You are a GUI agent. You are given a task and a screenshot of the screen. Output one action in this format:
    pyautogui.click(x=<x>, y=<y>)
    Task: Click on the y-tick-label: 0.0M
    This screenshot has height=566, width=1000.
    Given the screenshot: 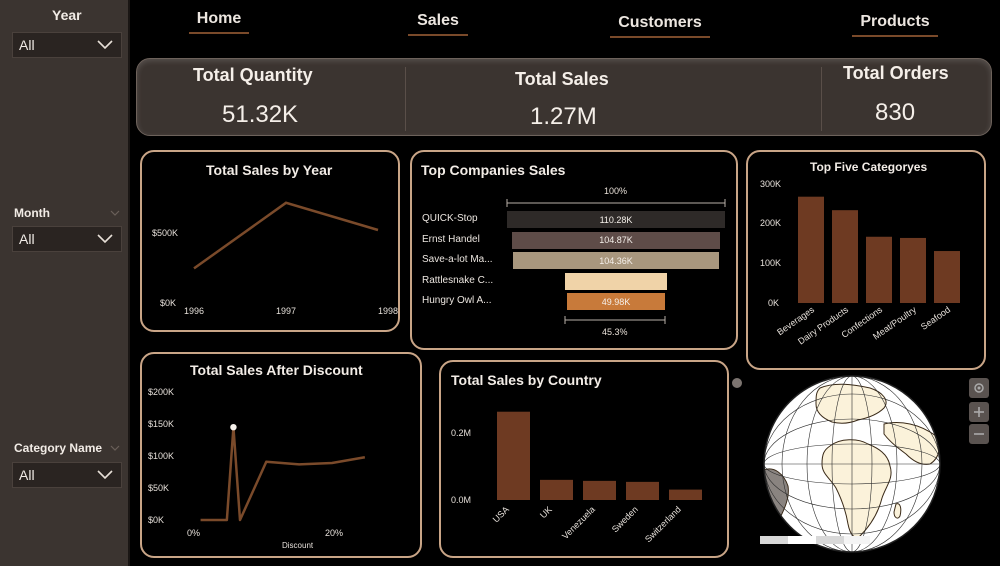 What is the action you would take?
    pyautogui.click(x=461, y=500)
    